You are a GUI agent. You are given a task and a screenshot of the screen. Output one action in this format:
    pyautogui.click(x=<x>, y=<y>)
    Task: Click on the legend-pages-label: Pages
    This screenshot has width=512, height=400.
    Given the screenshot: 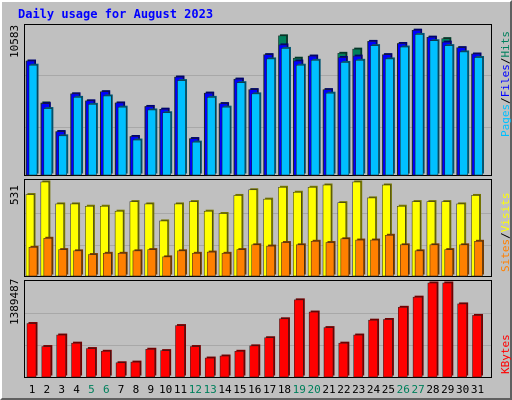 What is the action you would take?
    pyautogui.click(x=505, y=120)
    